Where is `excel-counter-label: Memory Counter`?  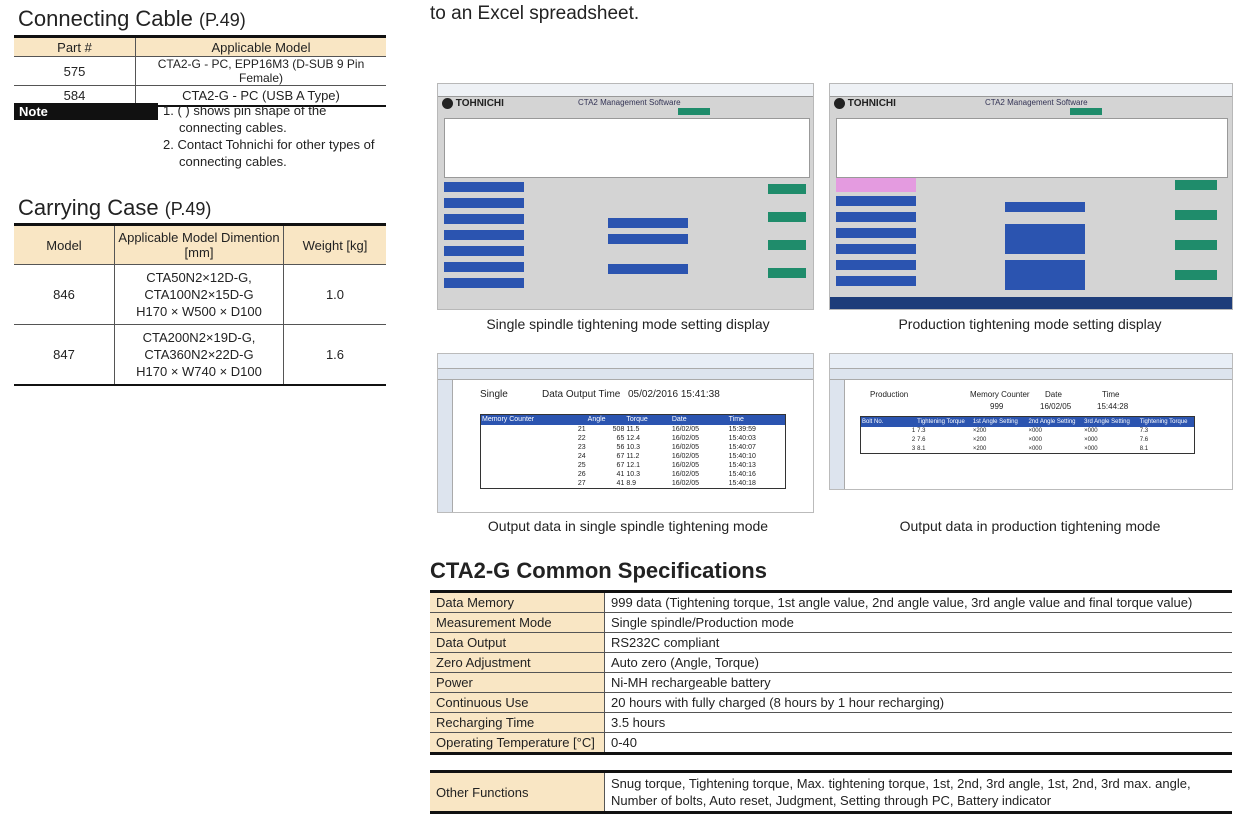 excel-counter-label: Memory Counter is located at coordinates (1000, 394).